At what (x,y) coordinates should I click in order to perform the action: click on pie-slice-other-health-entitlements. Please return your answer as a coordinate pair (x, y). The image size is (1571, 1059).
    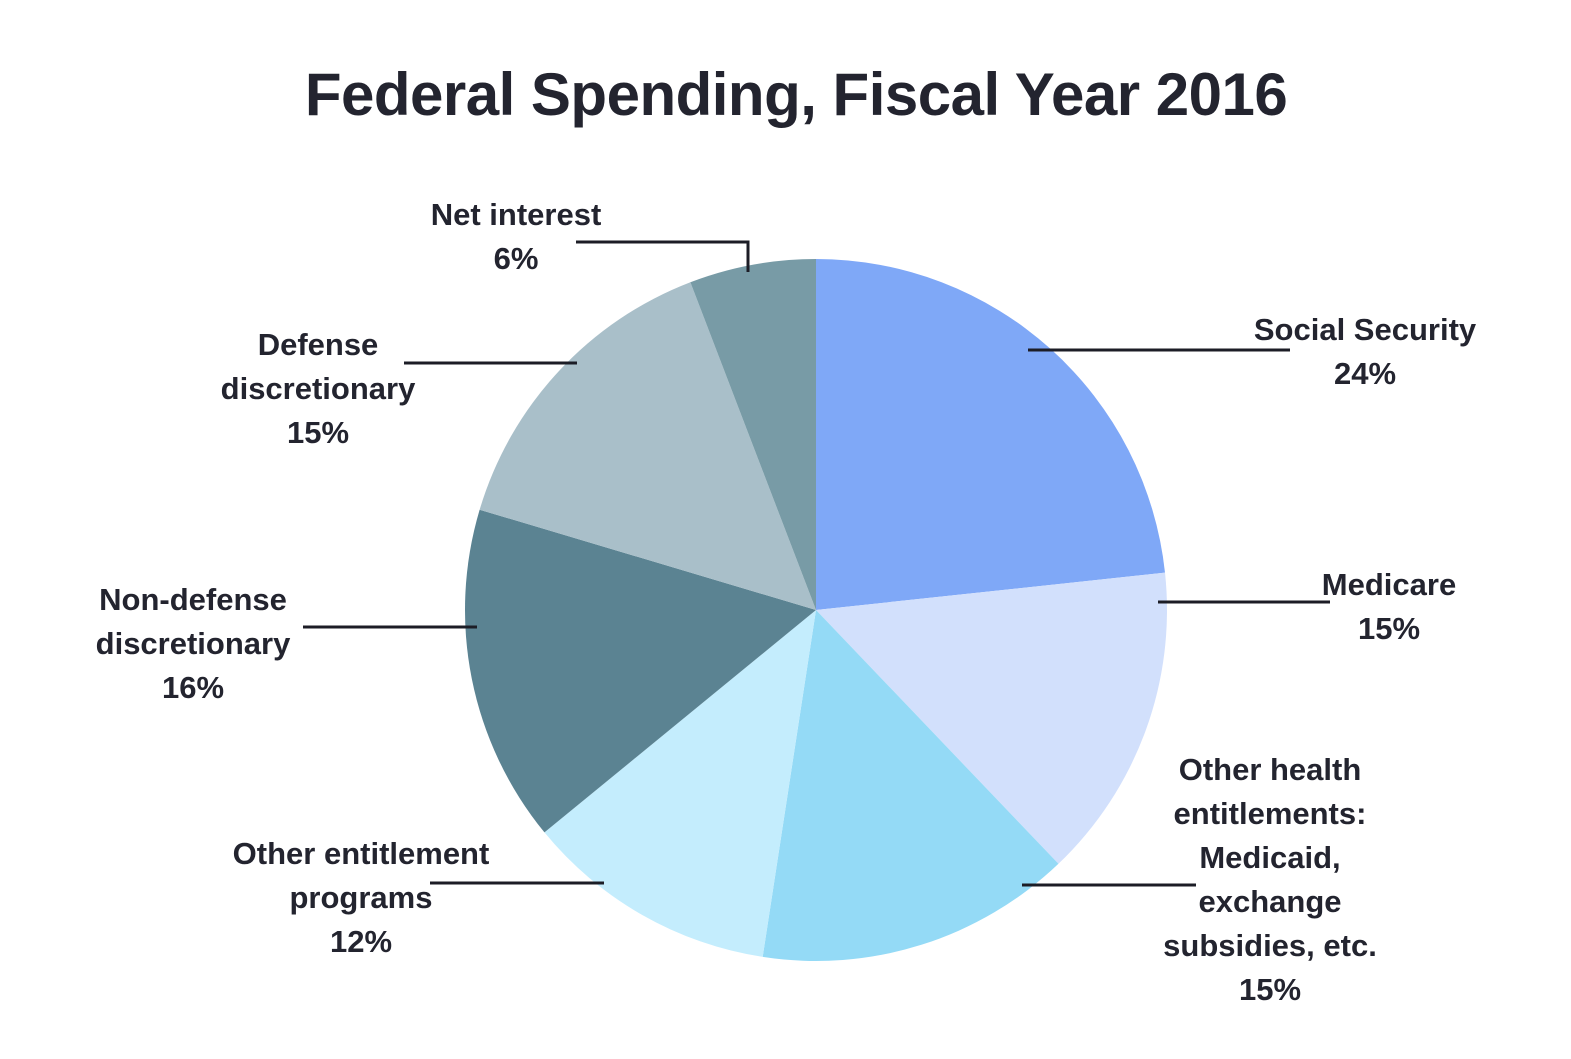
    Looking at the image, I should click on (910, 786).